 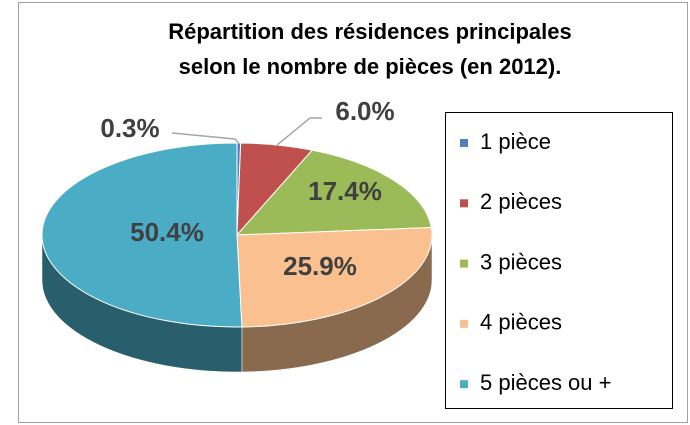 What do you see at coordinates (370, 66) in the screenshot?
I see `chart-title: selon le nombre de pièces (en 2012).` at bounding box center [370, 66].